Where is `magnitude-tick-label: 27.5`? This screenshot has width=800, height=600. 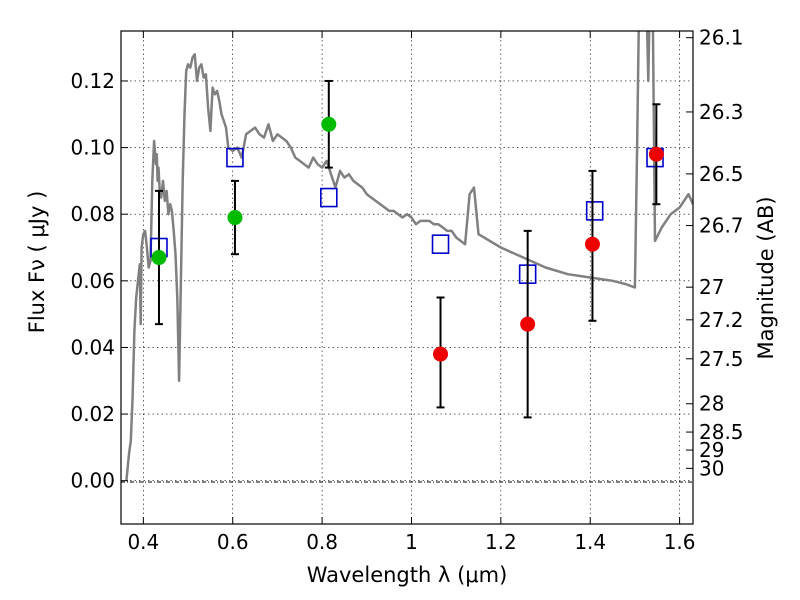 magnitude-tick-label: 27.5 is located at coordinates (721, 359).